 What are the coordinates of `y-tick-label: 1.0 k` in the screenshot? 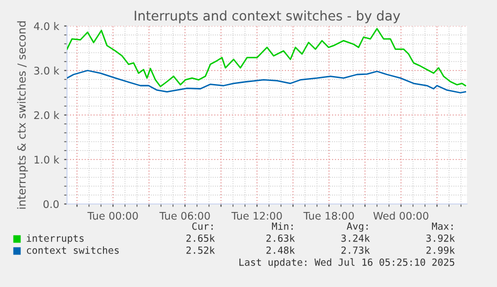 It's located at (47, 160).